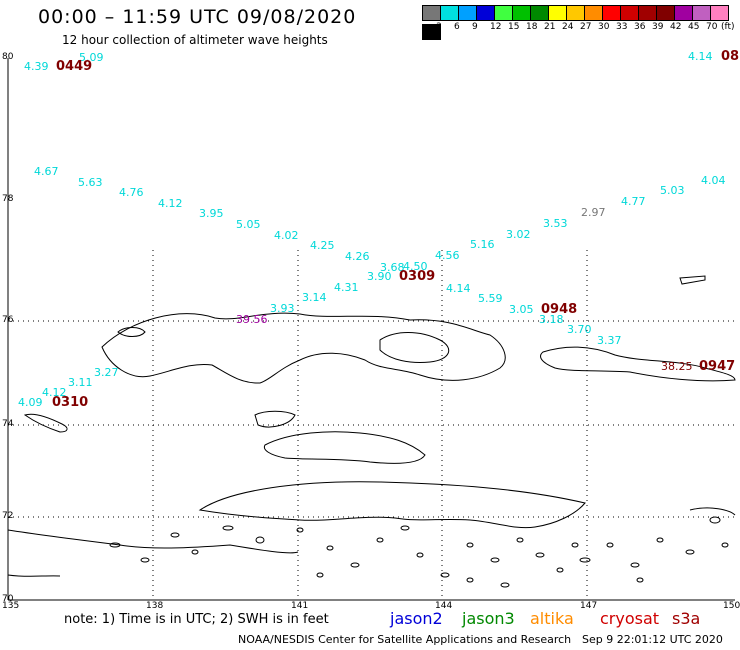 This screenshot has height=650, width=740. What do you see at coordinates (633, 201) in the screenshot?
I see `wave-height-label: 4.77` at bounding box center [633, 201].